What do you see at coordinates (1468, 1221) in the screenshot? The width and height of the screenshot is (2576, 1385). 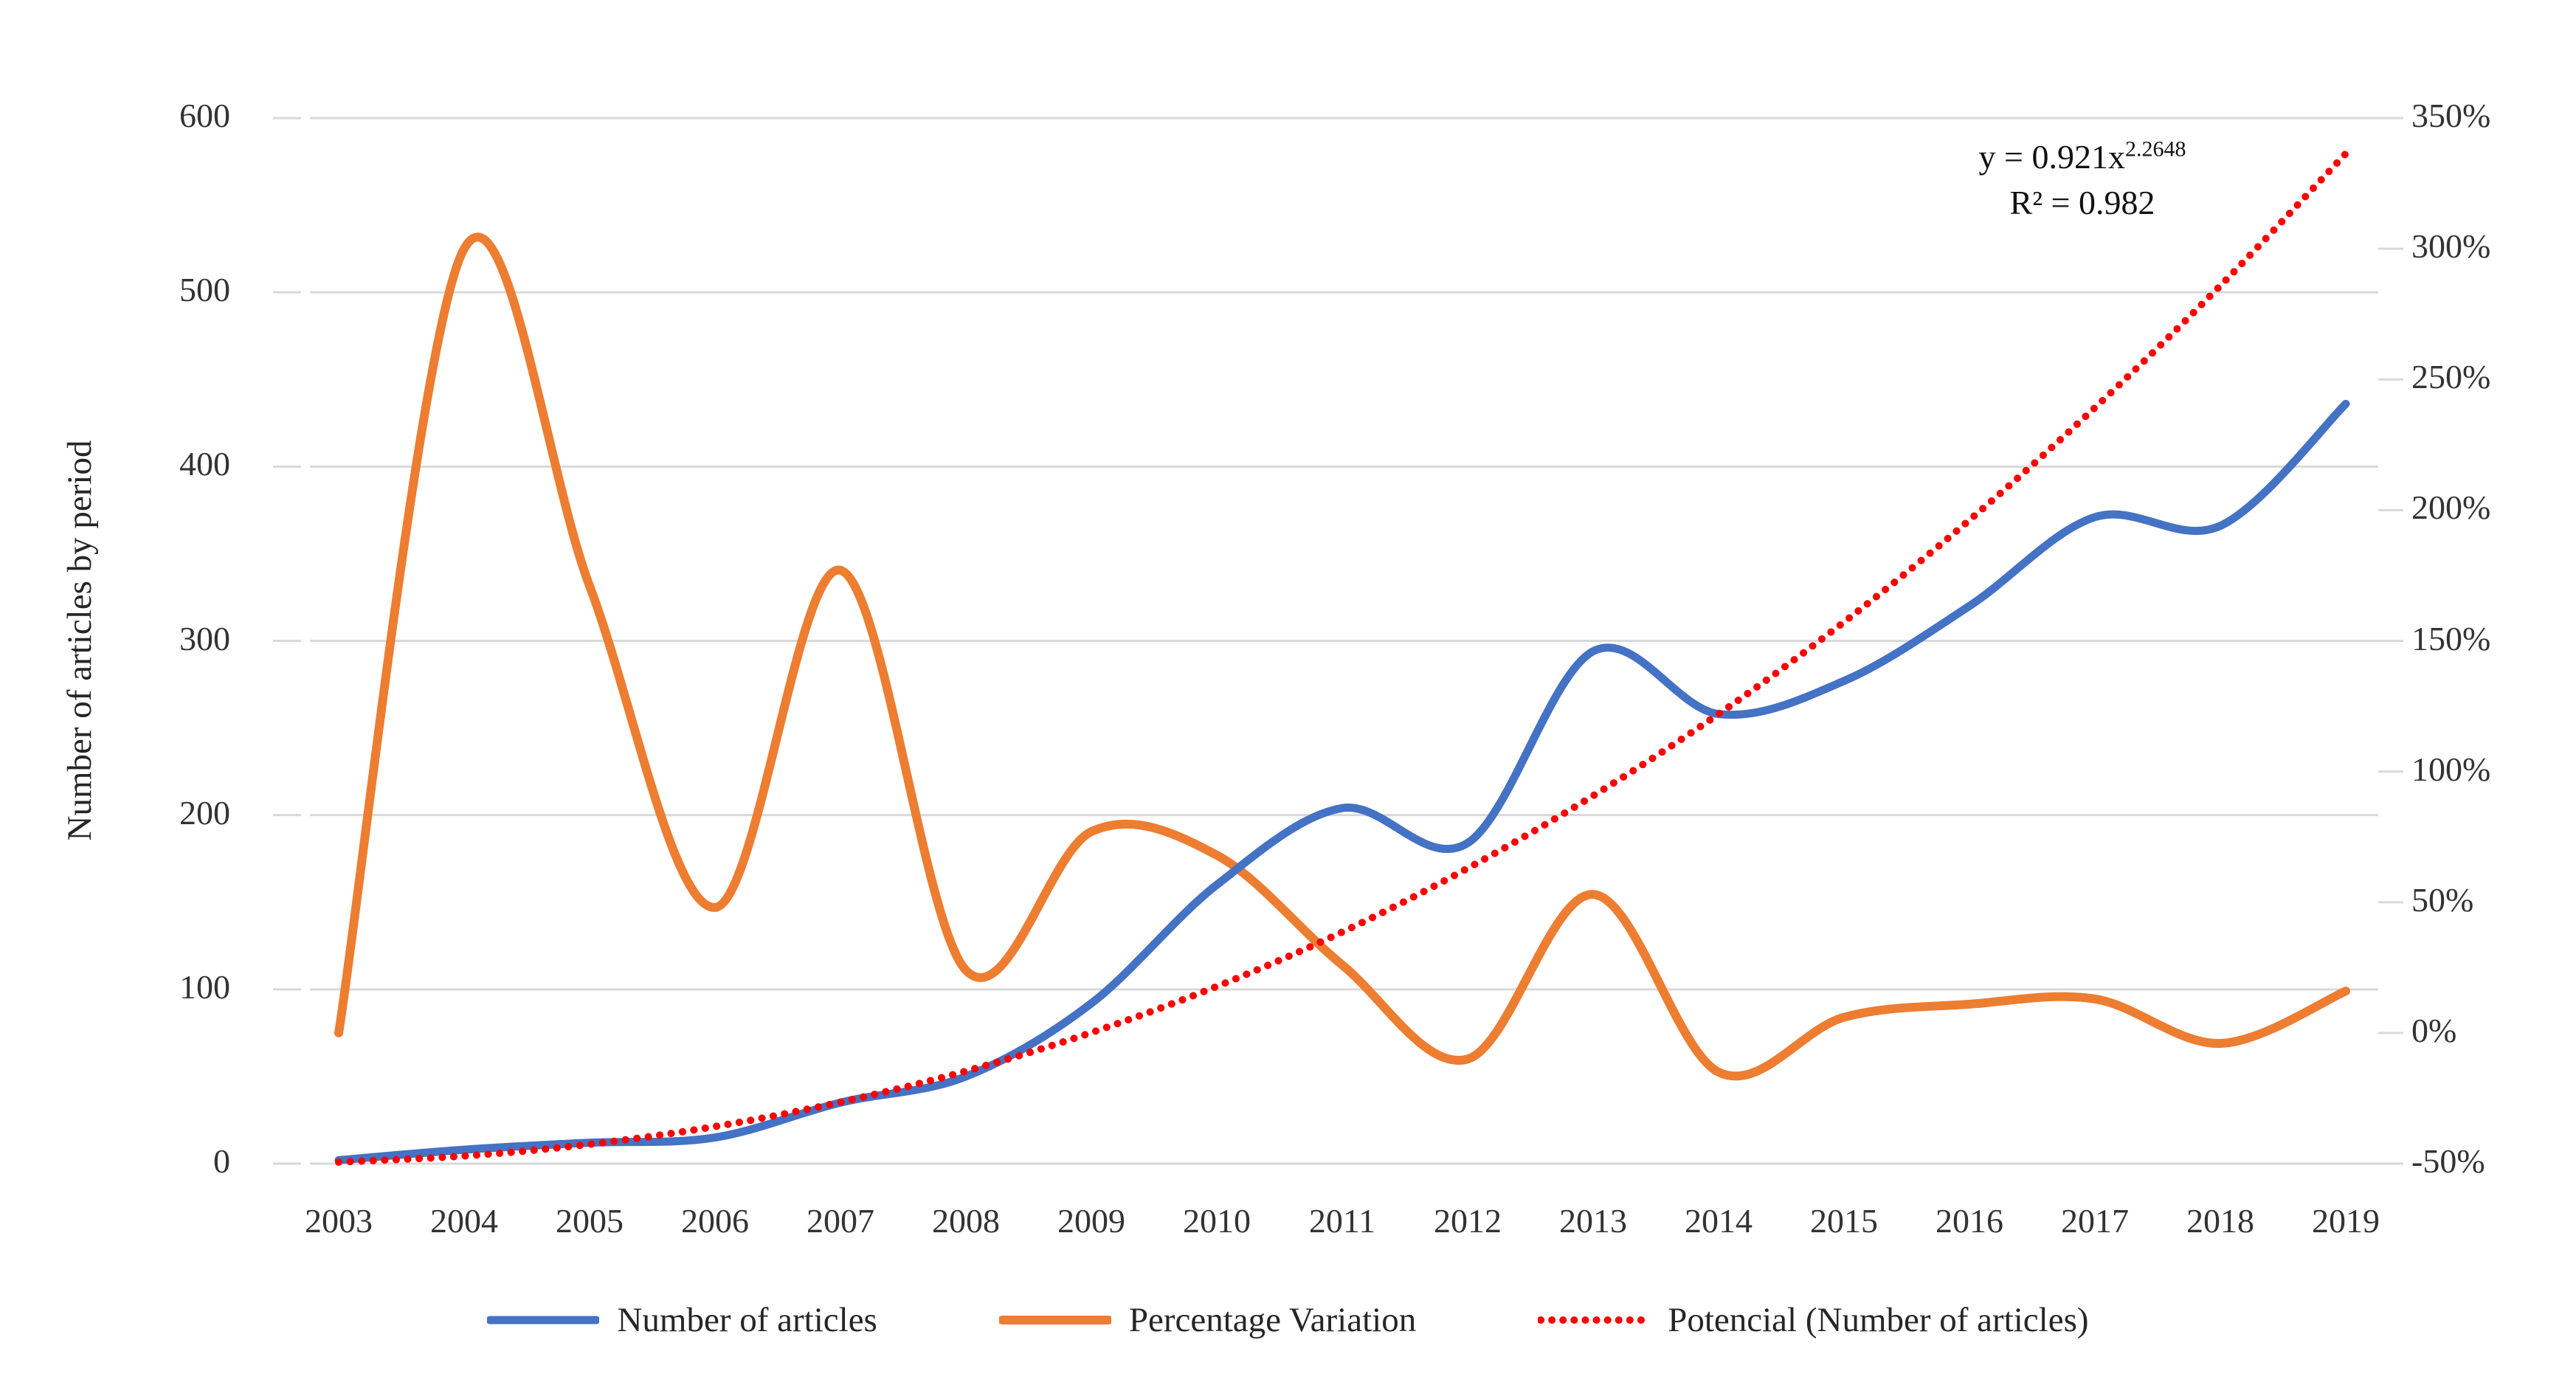 I see `x-axis-tick-label: 2012` at bounding box center [1468, 1221].